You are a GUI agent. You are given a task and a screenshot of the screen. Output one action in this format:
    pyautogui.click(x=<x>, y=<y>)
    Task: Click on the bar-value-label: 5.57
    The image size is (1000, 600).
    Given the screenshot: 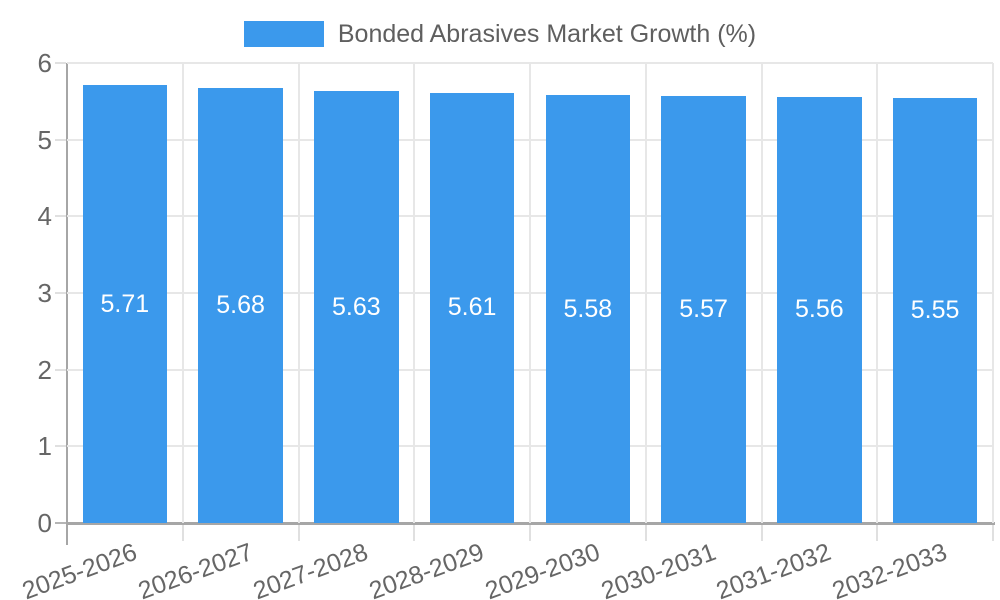 What is the action you would take?
    pyautogui.click(x=703, y=308)
    